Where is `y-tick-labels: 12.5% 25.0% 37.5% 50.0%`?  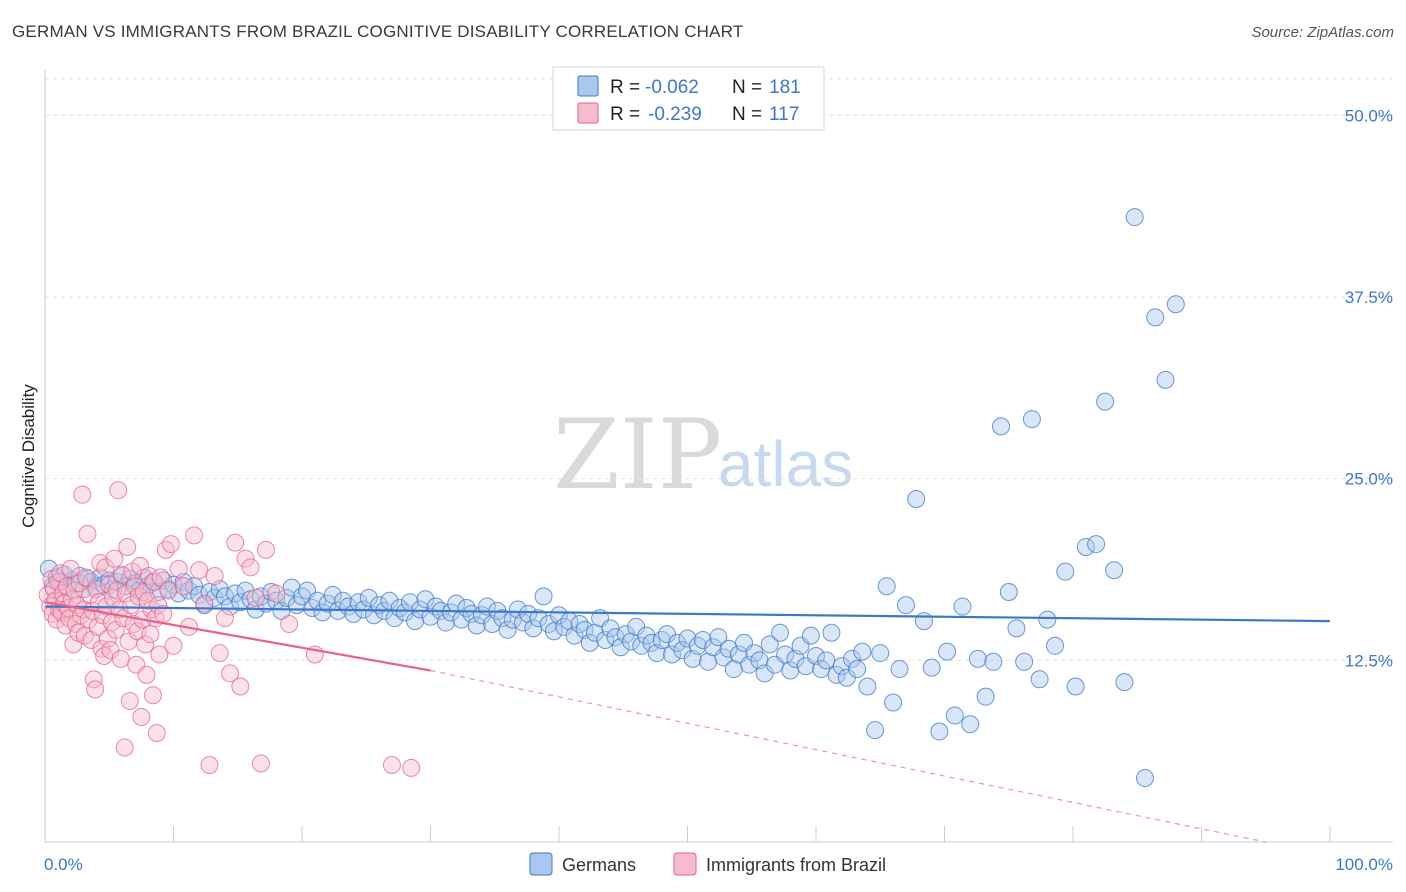 y-tick-labels: 12.5% 25.0% 37.5% 50.0% is located at coordinates (1369, 388).